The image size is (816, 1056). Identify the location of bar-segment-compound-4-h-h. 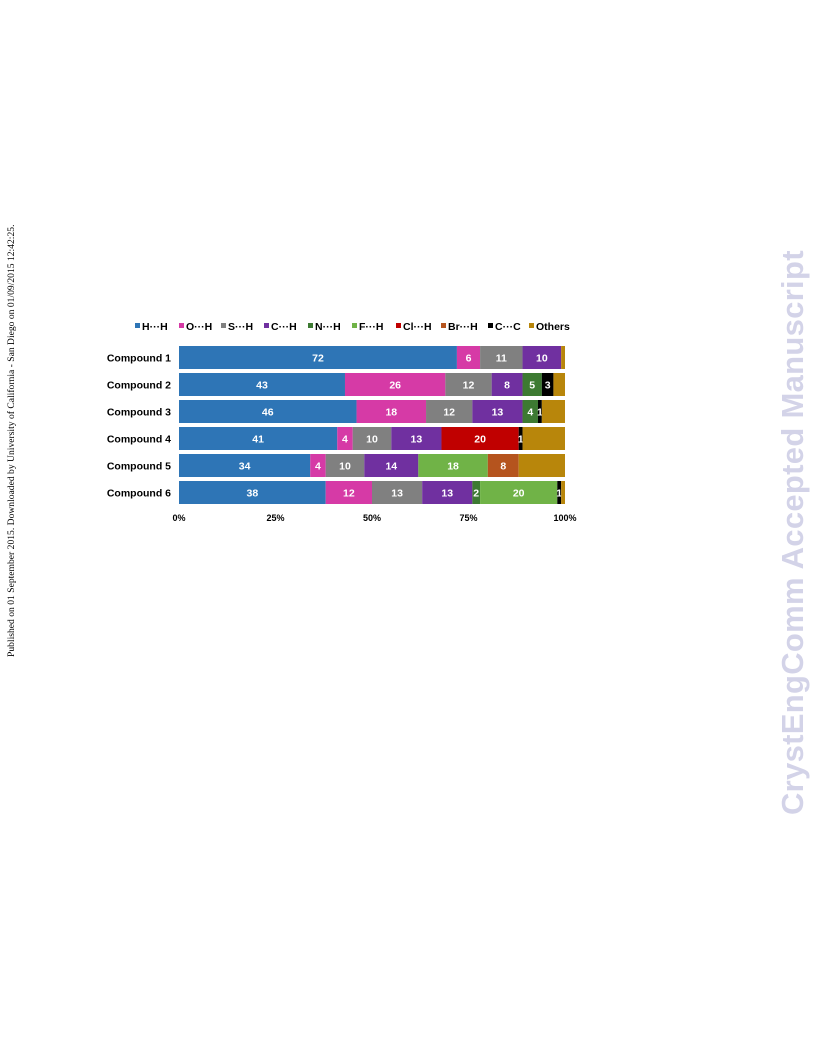
(258, 438).